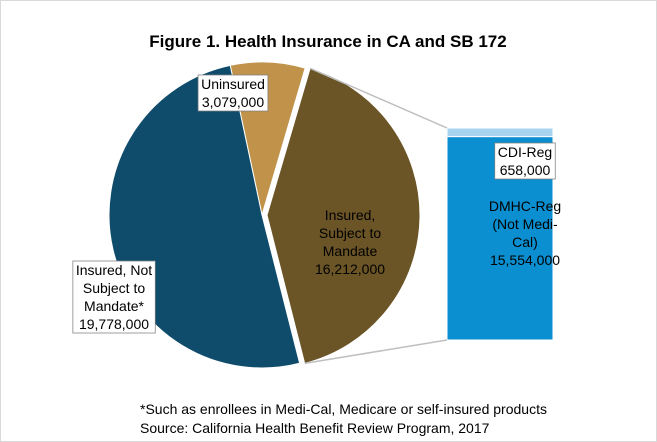 This screenshot has width=657, height=442. Describe the element at coordinates (233, 84) in the screenshot. I see `label-name: Uninsured` at that location.